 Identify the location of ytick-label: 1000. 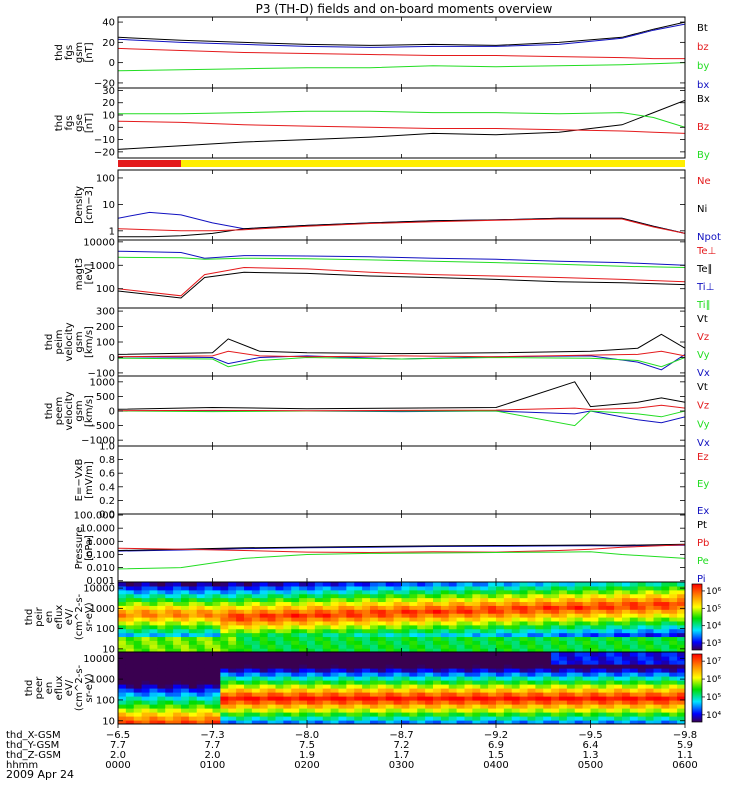
(102, 382).